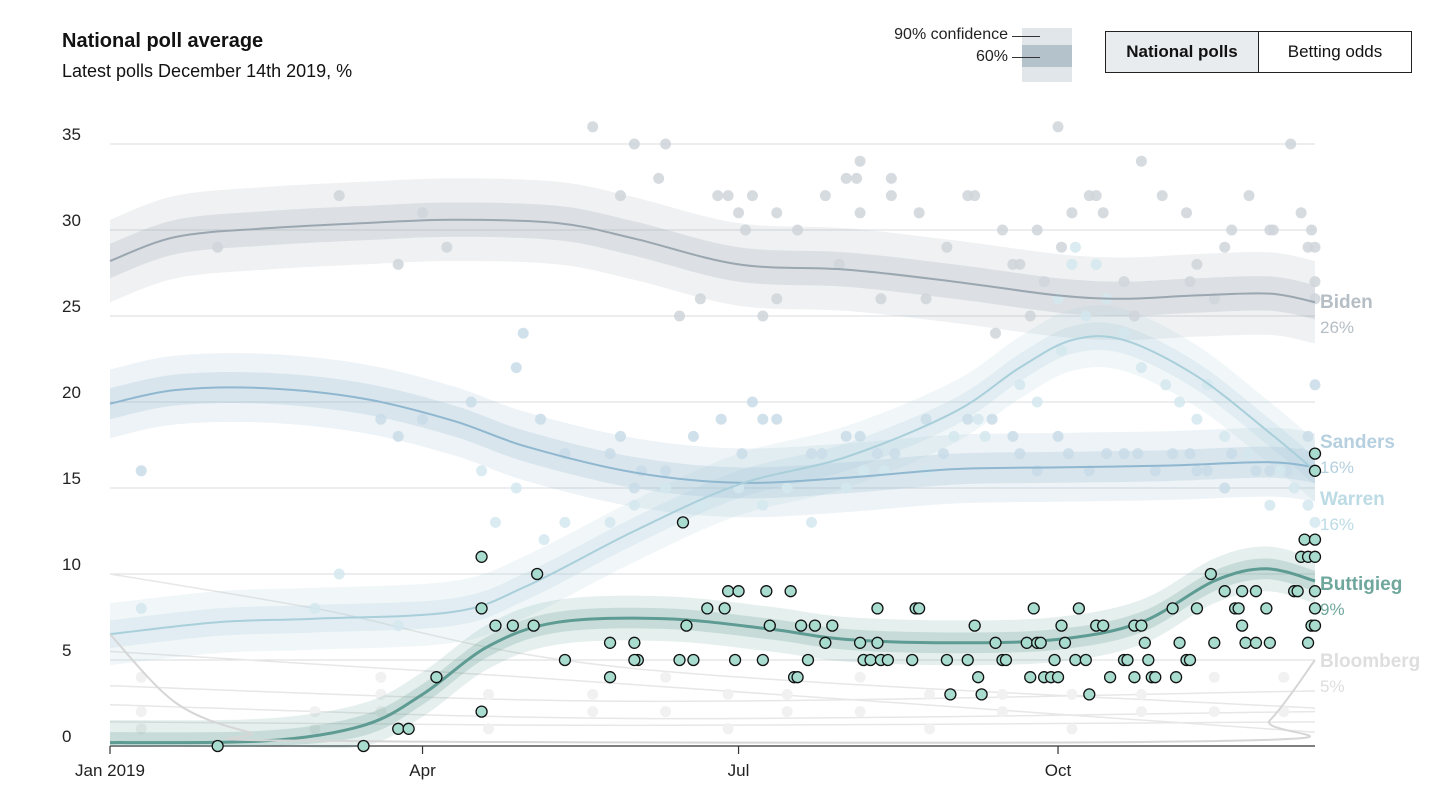  I want to click on x-tick-label: Jan 2019, so click(110, 770).